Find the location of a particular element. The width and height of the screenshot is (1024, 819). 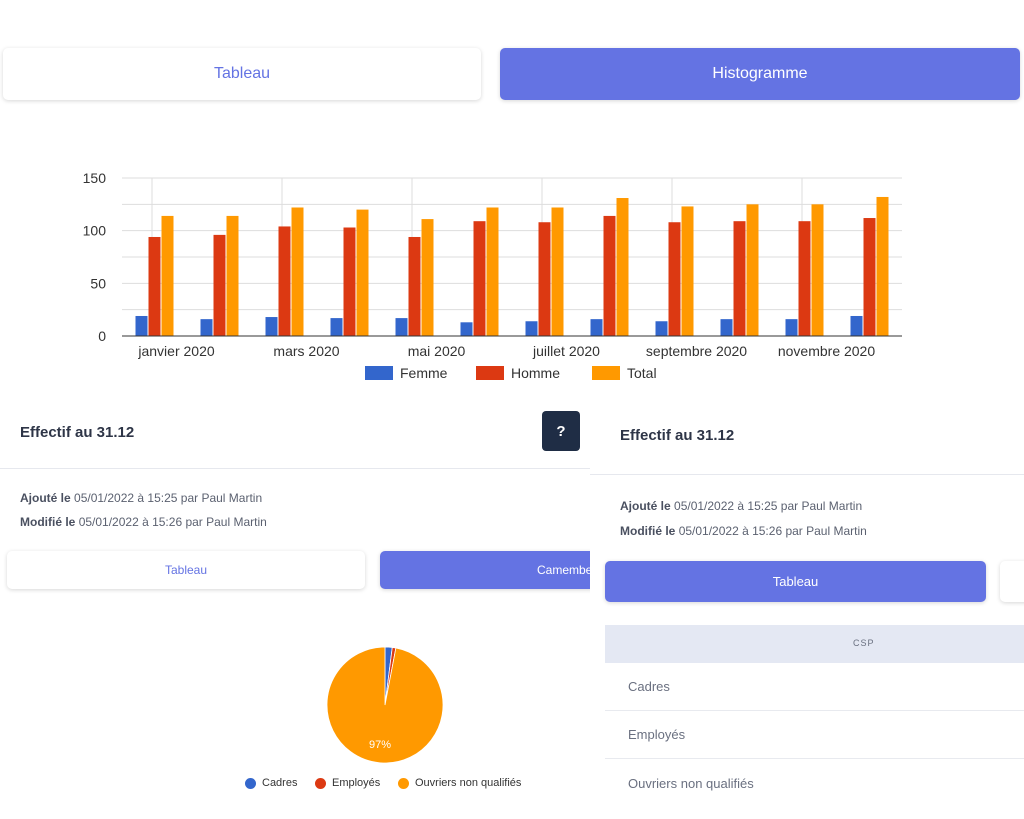

cadres-swatch is located at coordinates (250, 783).